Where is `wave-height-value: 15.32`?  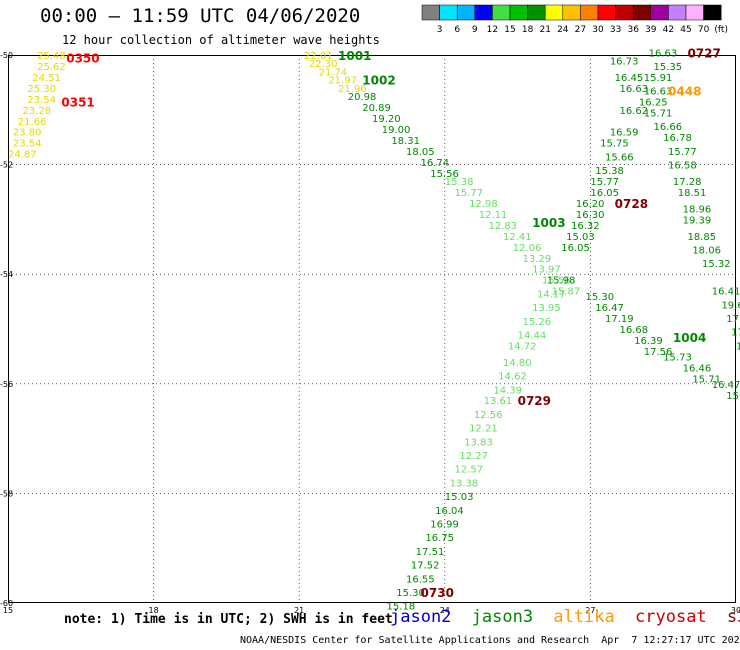 wave-height-value: 15.32 is located at coordinates (716, 264).